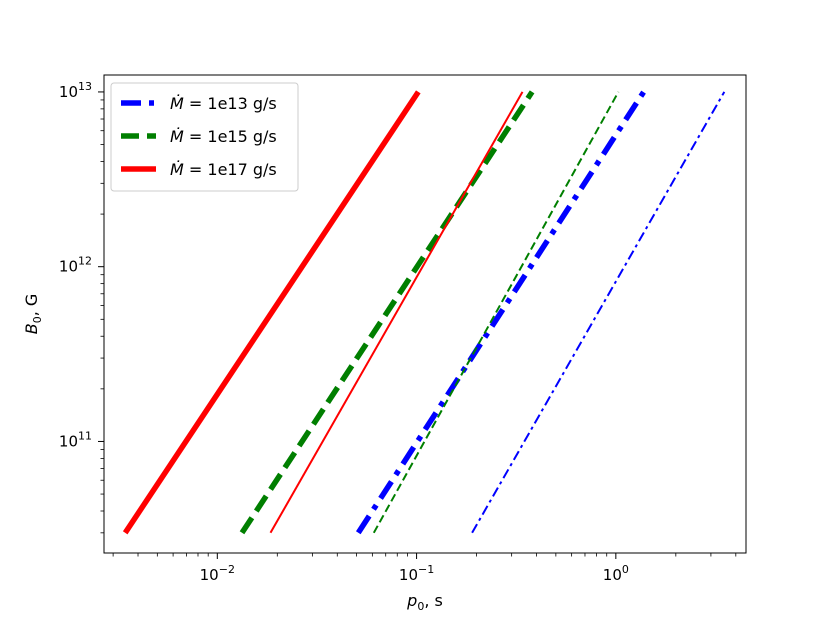 The image size is (830, 623). Describe the element at coordinates (433, 600) in the screenshot. I see `x-axis-label-unit: , s` at that location.